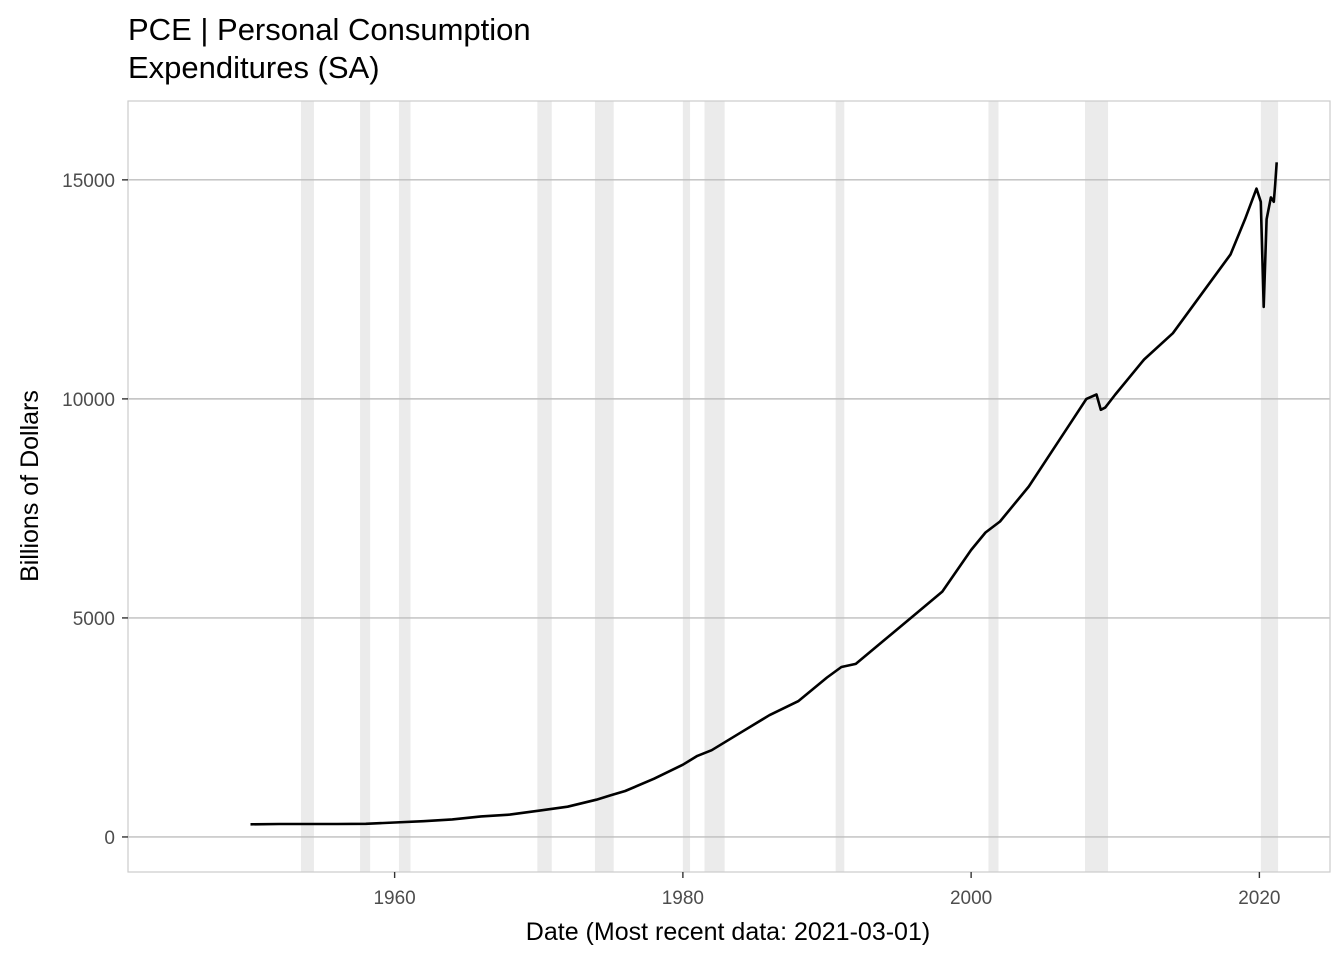 The width and height of the screenshot is (1344, 960). What do you see at coordinates (109, 838) in the screenshot?
I see `y-tick-label-0: 0` at bounding box center [109, 838].